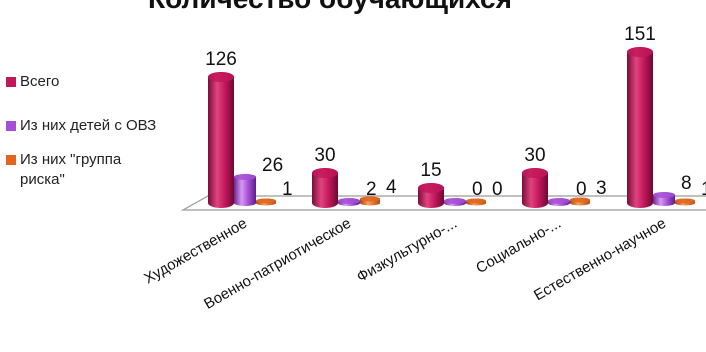 Image resolution: width=706 pixels, height=352 pixels. Describe the element at coordinates (91, 82) in the screenshot. I see `legend-item-total: Всего` at that location.